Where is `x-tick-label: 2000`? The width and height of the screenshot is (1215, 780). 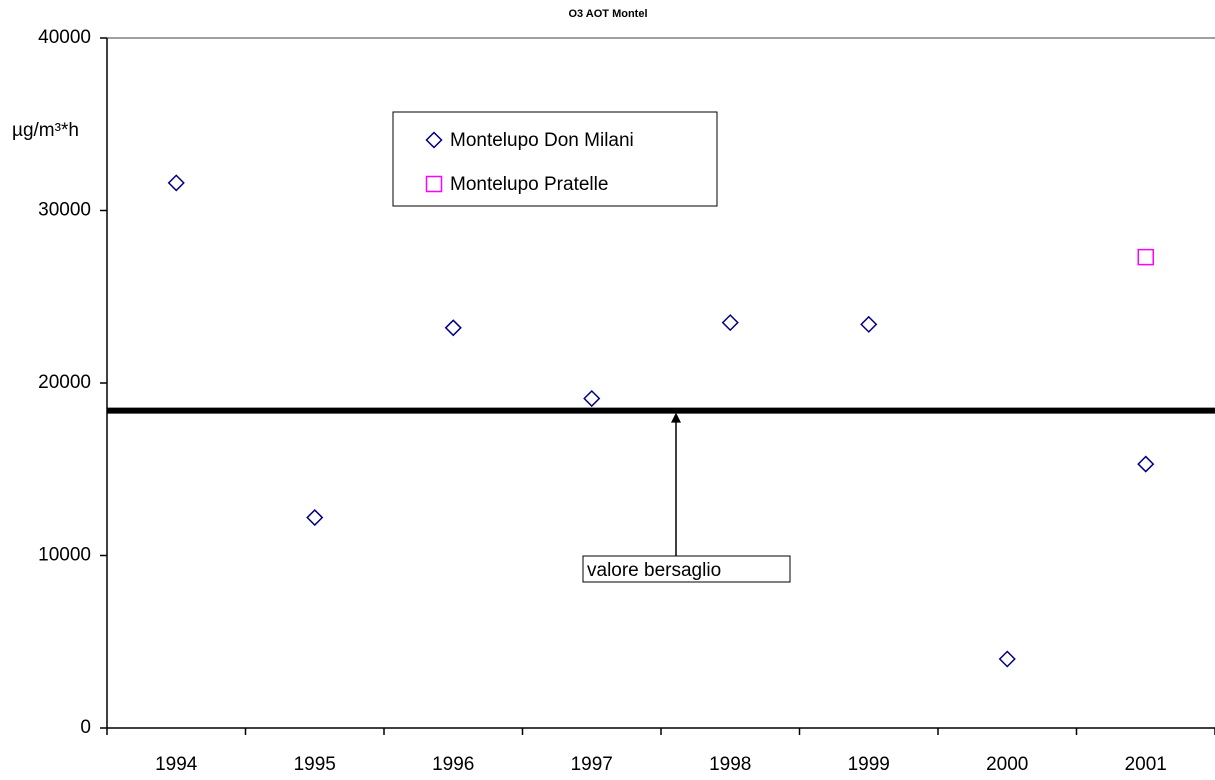
x-tick-label: 2000 is located at coordinates (1007, 764).